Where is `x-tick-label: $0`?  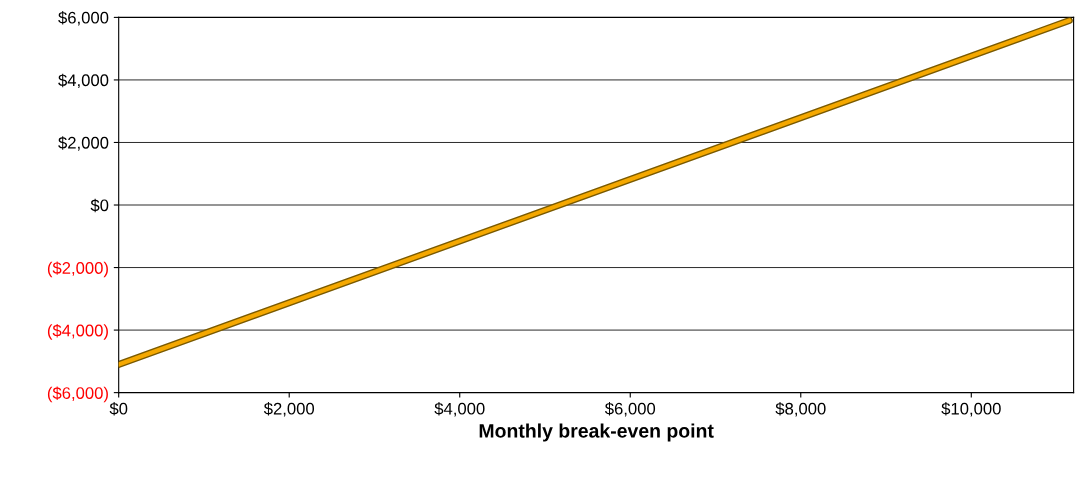 x-tick-label: $0 is located at coordinates (118, 409).